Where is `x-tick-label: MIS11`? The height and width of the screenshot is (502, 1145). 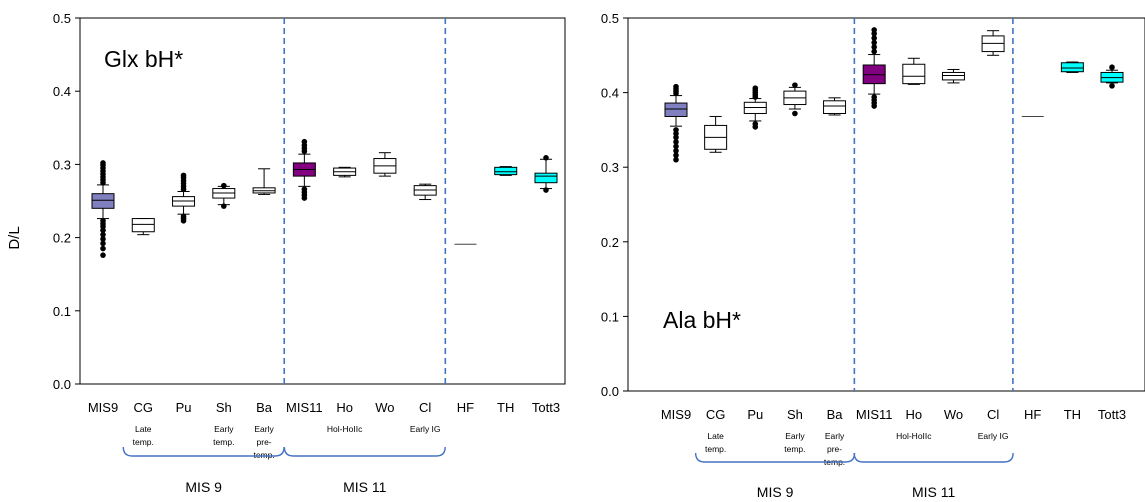 x-tick-label: MIS11 is located at coordinates (874, 414).